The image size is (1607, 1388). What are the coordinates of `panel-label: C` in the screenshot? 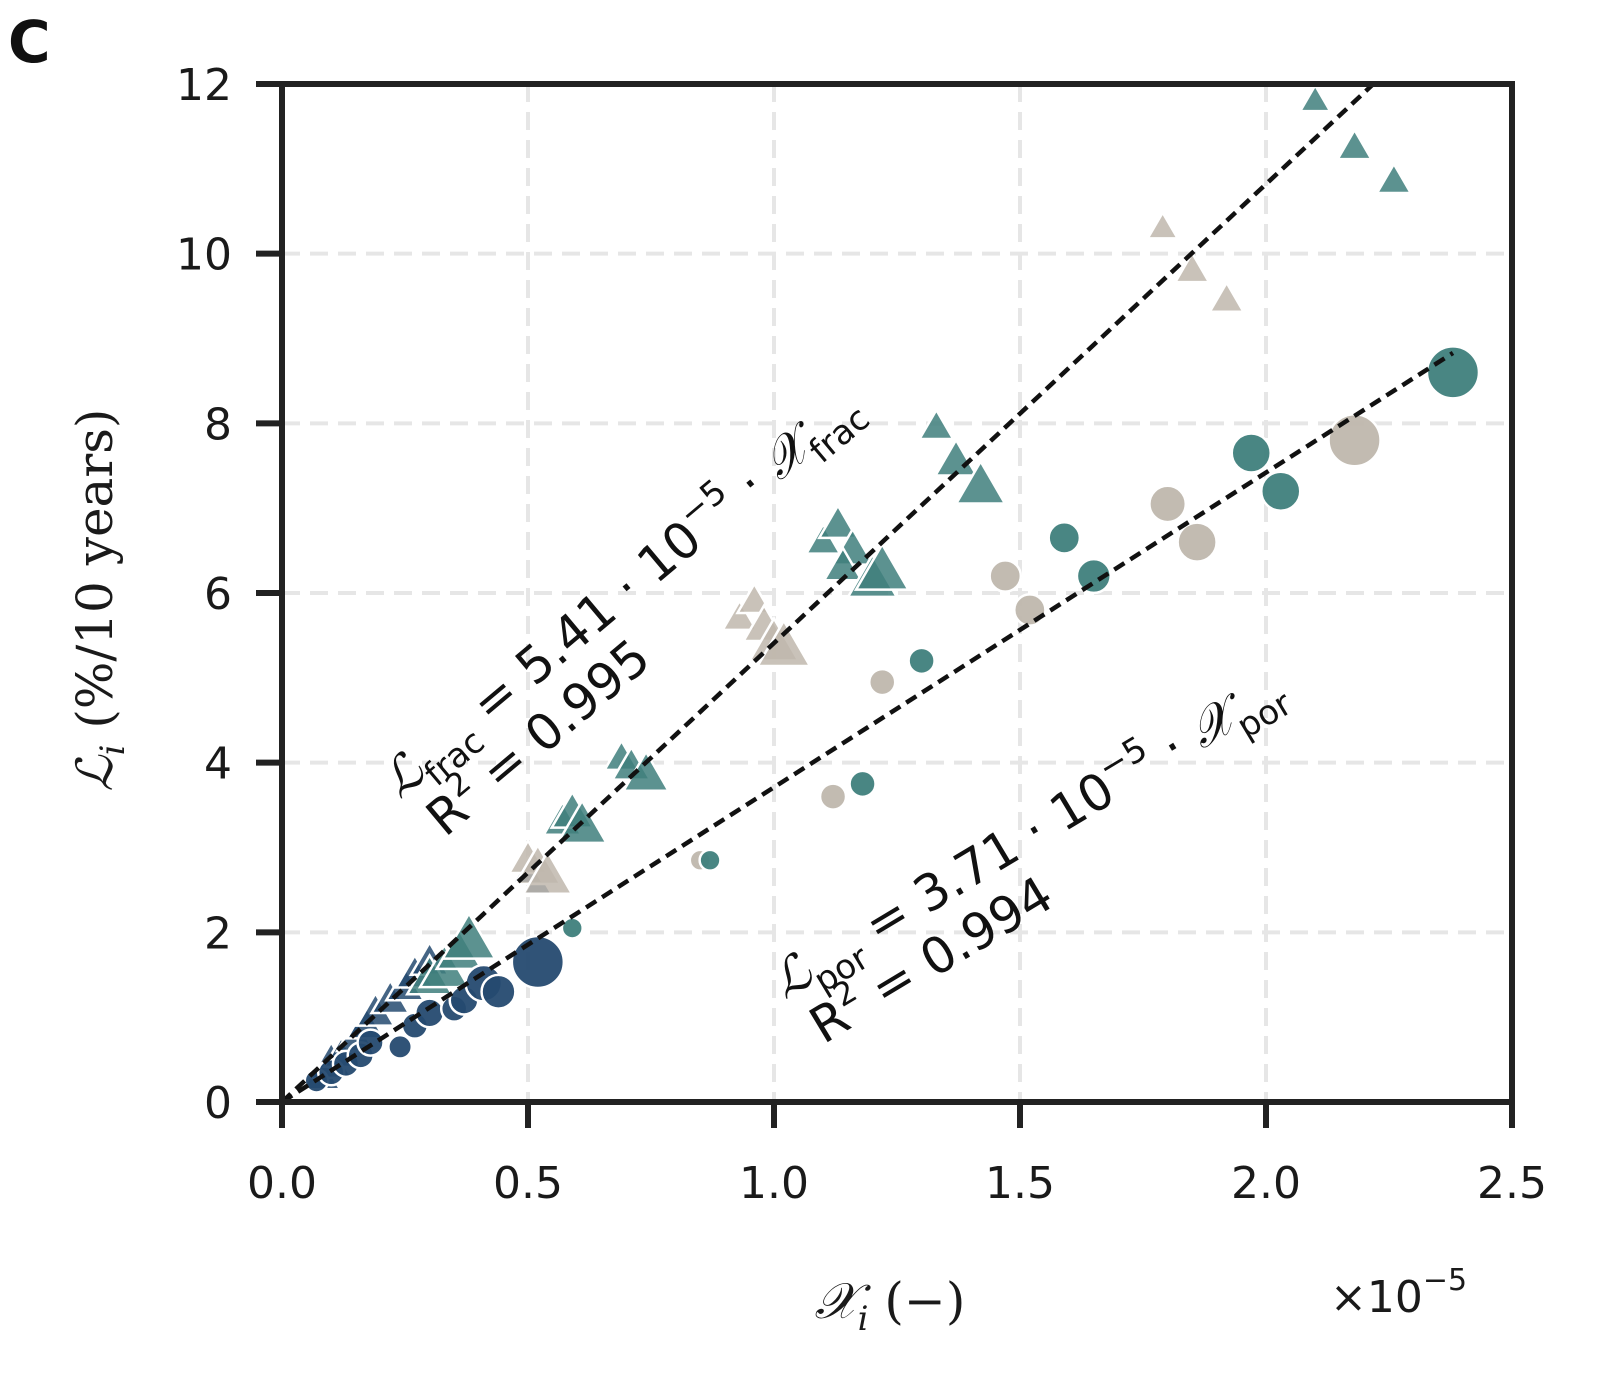 It's located at (29, 42).